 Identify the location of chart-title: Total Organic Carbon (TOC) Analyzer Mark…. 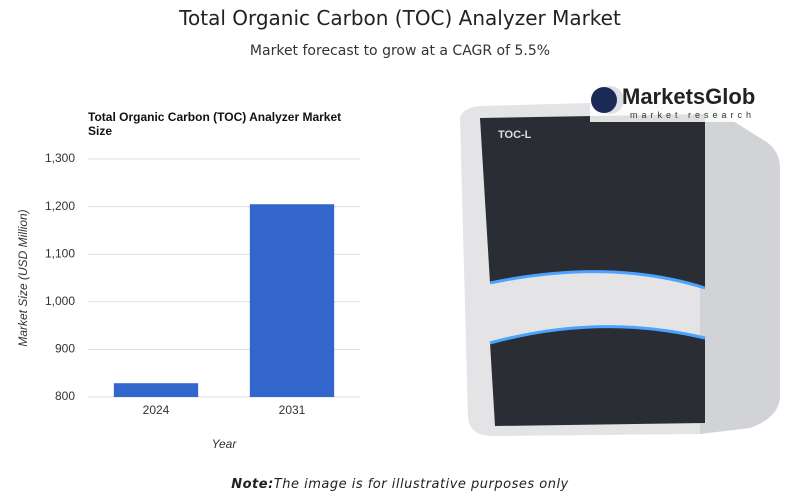
(215, 124).